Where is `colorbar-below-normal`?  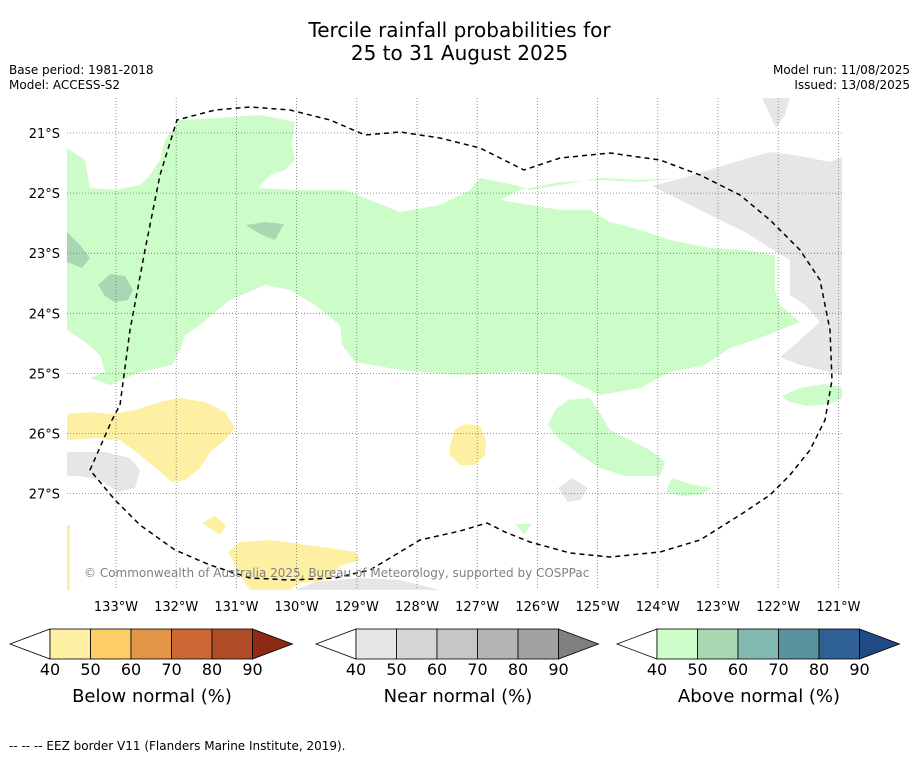
colorbar-below-normal is located at coordinates (151, 644).